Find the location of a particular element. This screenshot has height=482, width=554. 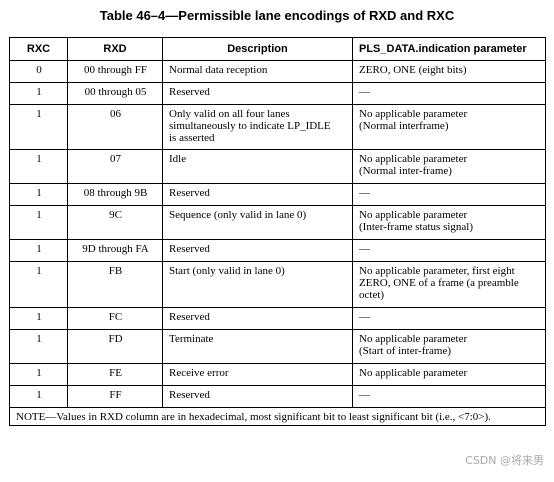

cell-rxd: 00 through FF is located at coordinates (115, 71).